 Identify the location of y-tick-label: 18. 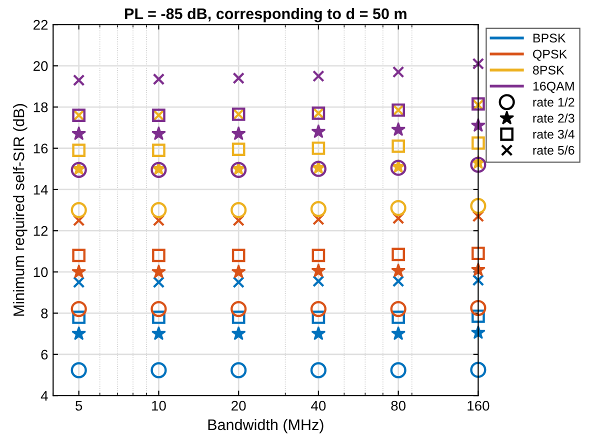
(41, 107).